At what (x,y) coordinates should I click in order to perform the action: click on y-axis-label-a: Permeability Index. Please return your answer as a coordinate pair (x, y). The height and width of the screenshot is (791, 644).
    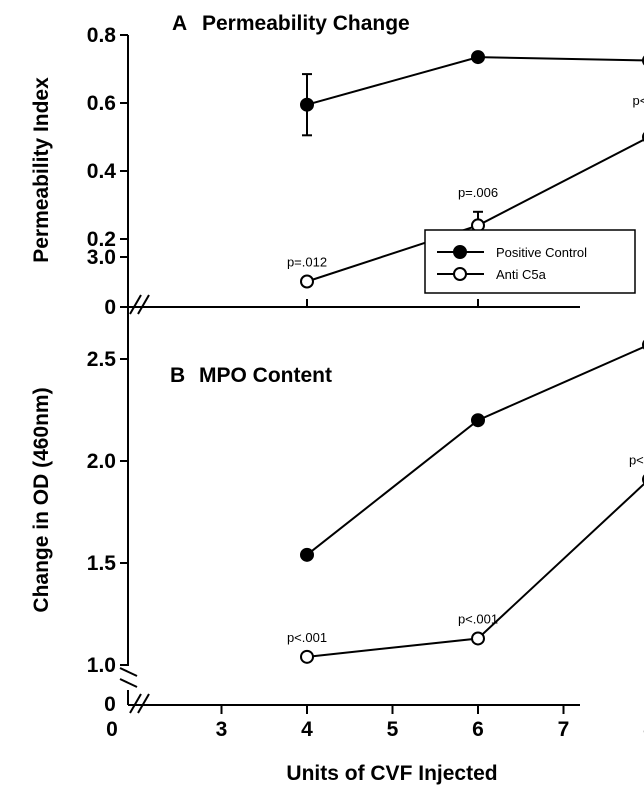
    Looking at the image, I should click on (41, 170).